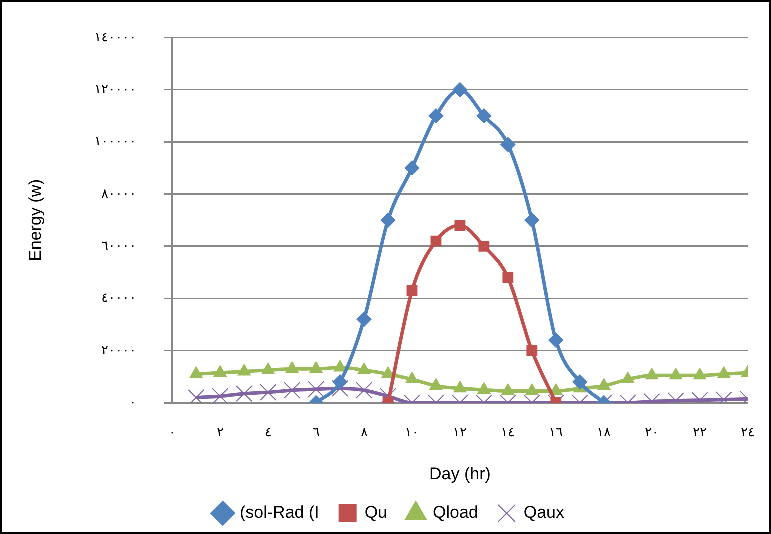 This screenshot has height=534, width=771. Describe the element at coordinates (460, 474) in the screenshot. I see `x-axis-title: Day (hr)` at that location.